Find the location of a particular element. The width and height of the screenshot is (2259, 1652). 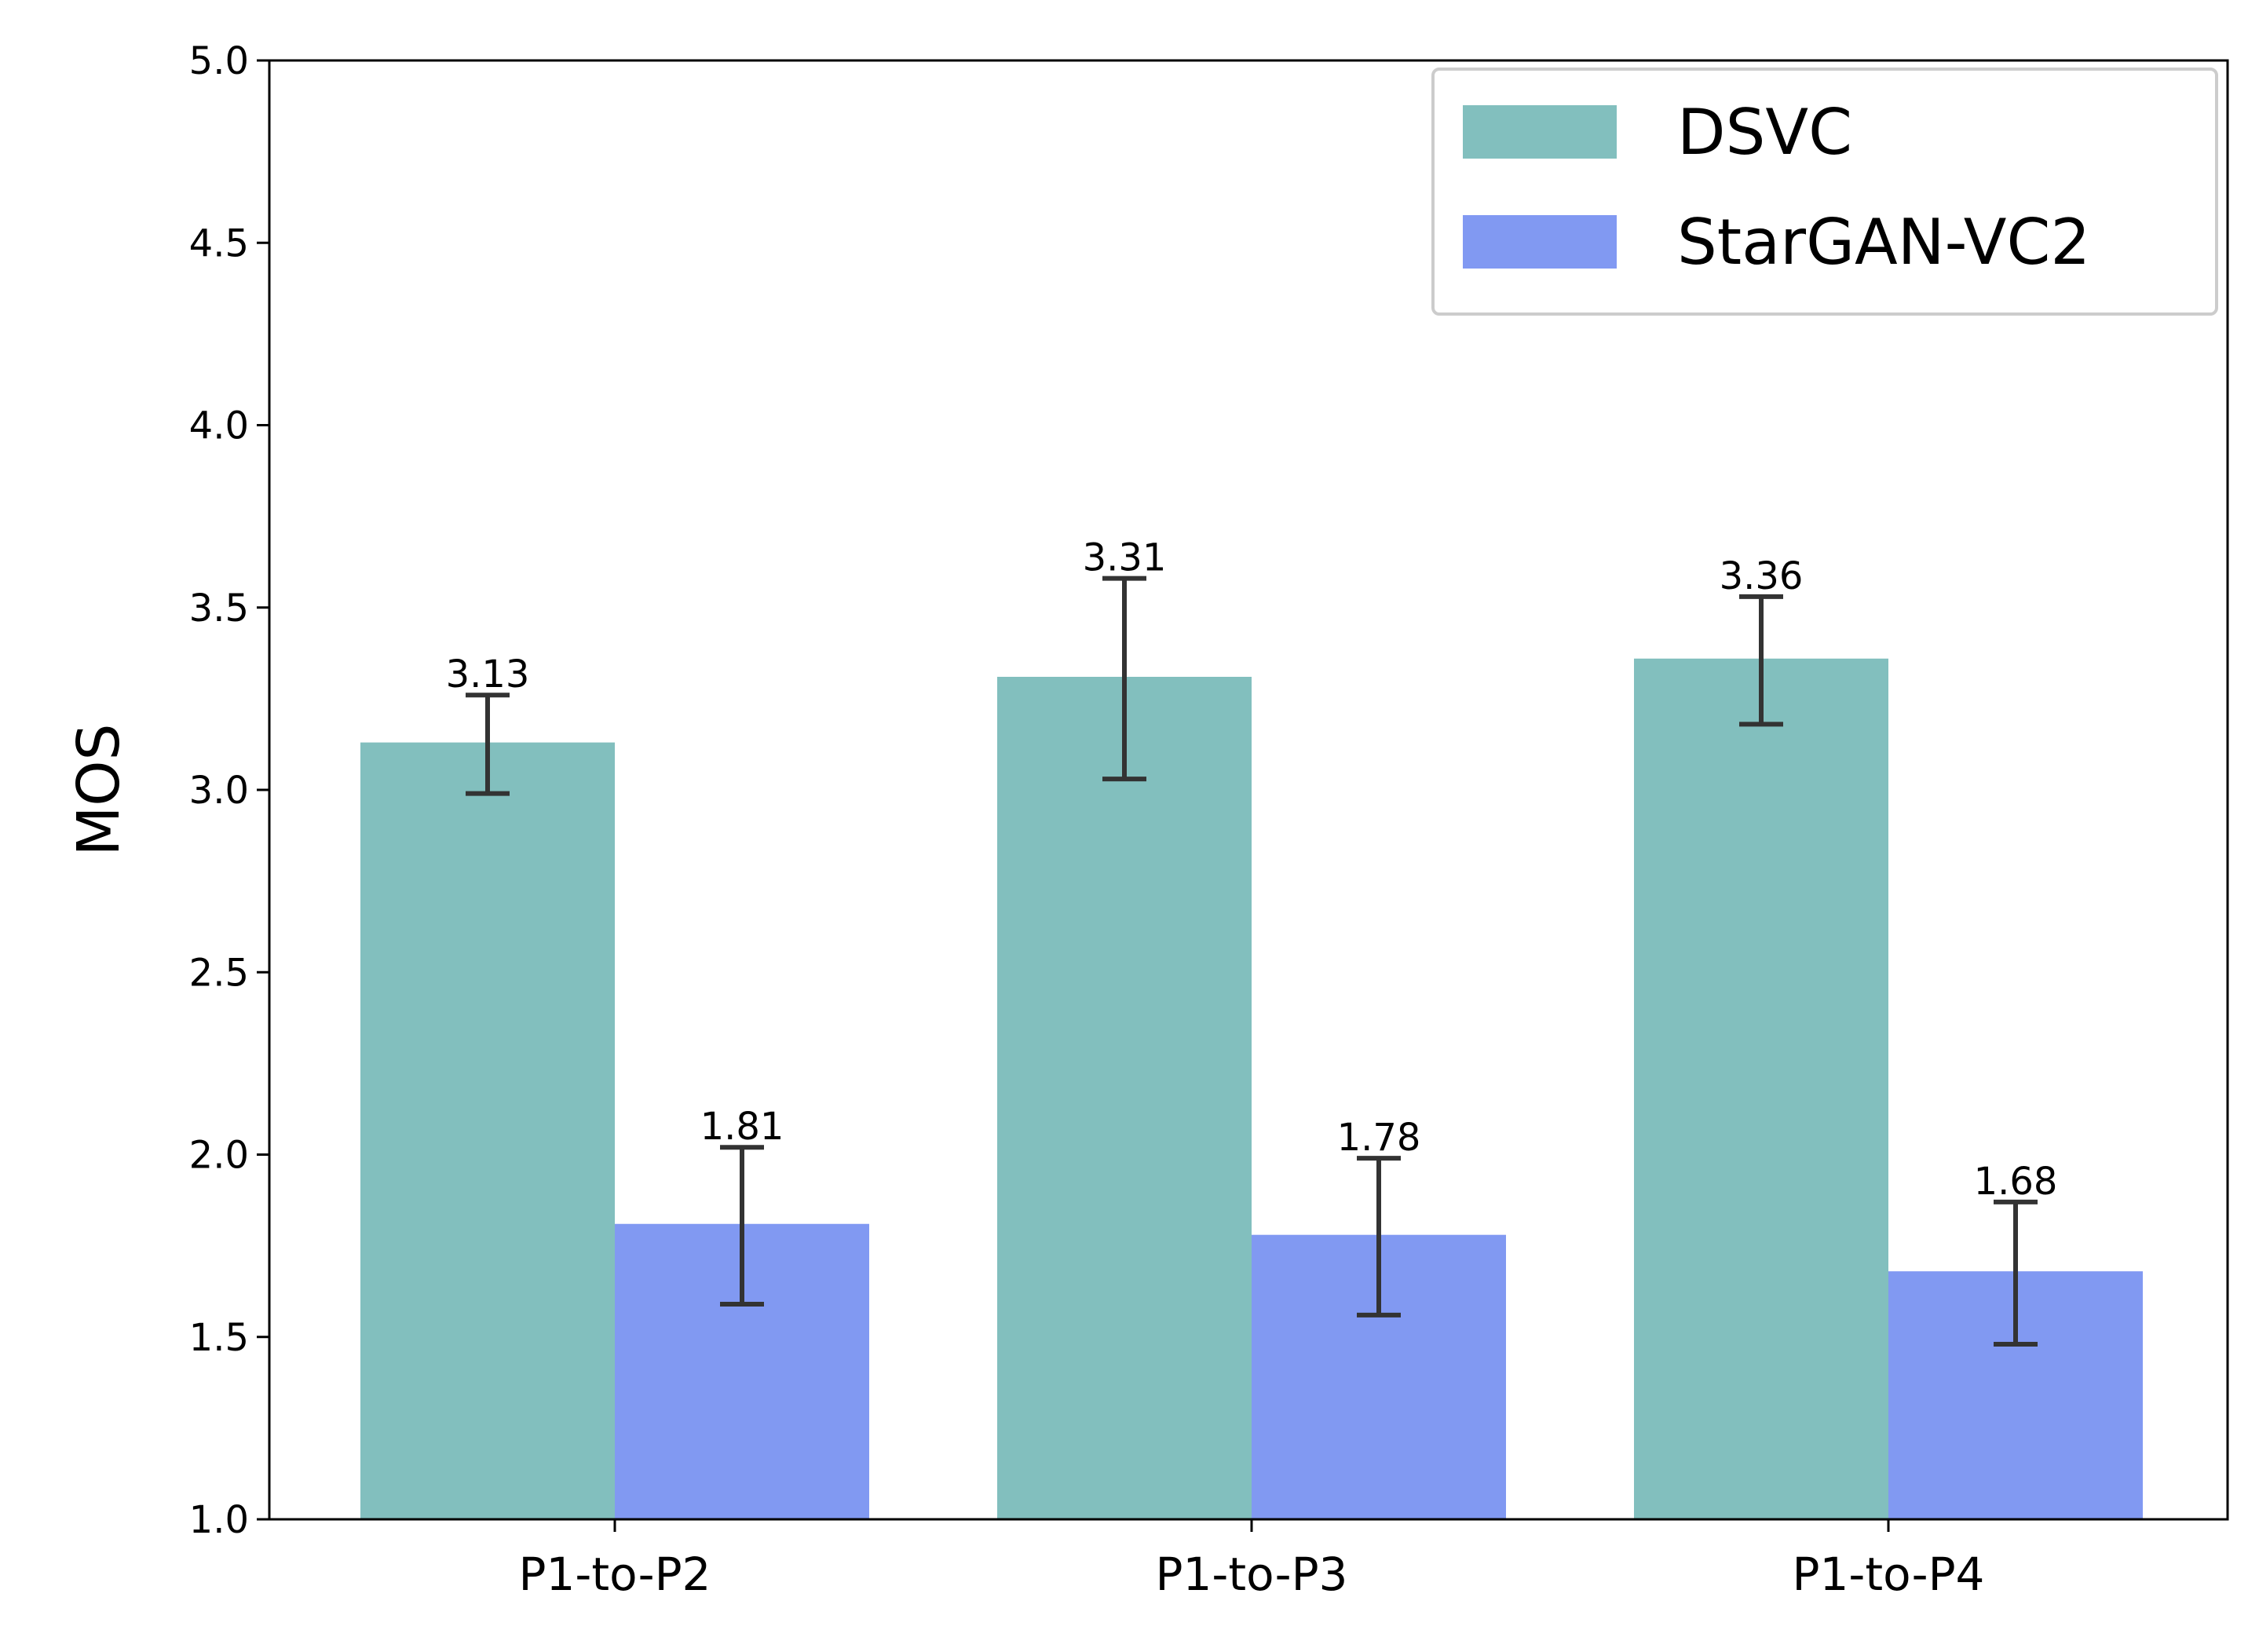

value-label-dsvc-p1-to-p4: 3.36 is located at coordinates (1762, 576).